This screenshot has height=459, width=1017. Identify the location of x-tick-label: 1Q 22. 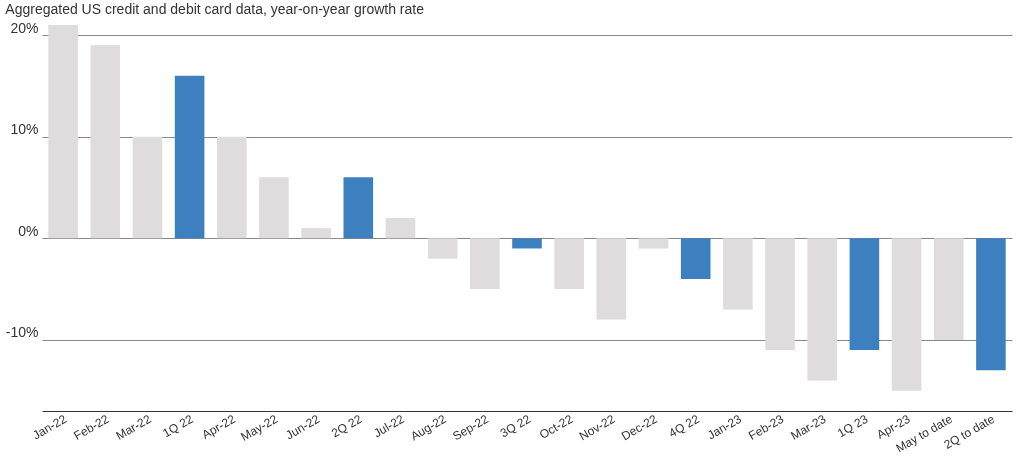
(178, 426).